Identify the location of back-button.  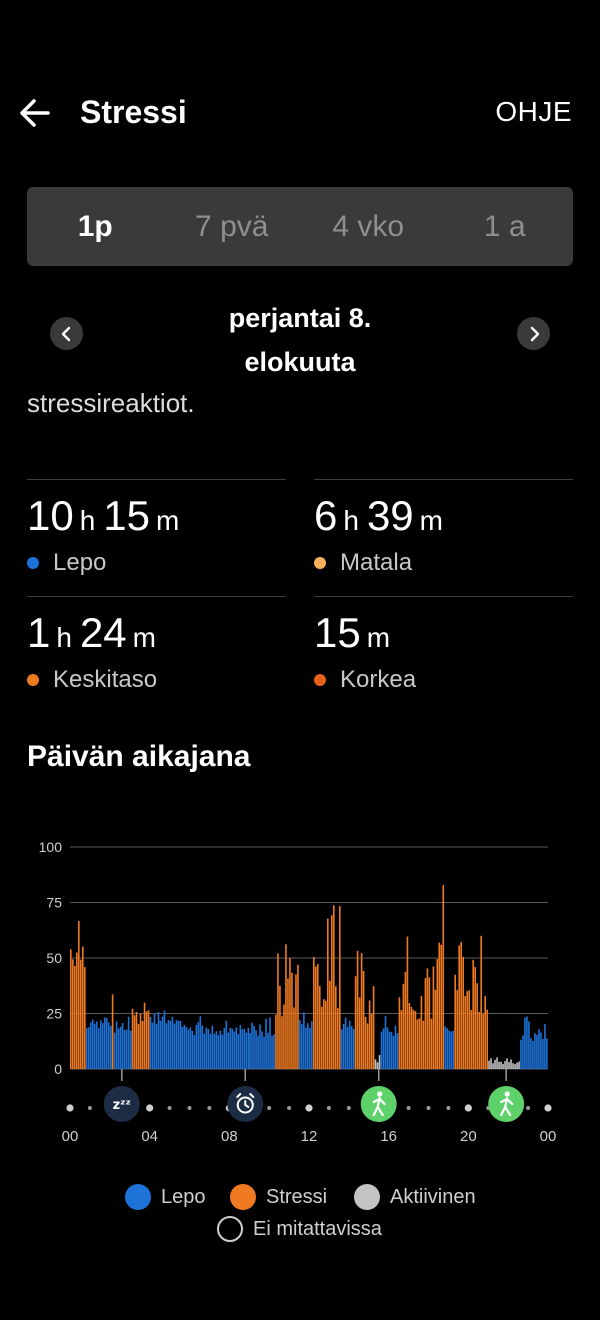
(35, 113).